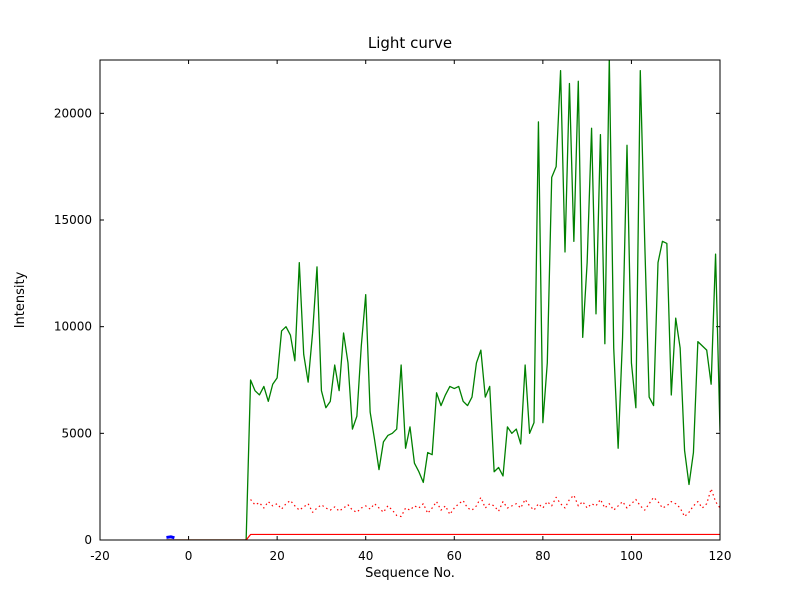 Image resolution: width=800 pixels, height=604 pixels. Describe the element at coordinates (443, 536) in the screenshot. I see `series-background-level-red-solid` at that location.